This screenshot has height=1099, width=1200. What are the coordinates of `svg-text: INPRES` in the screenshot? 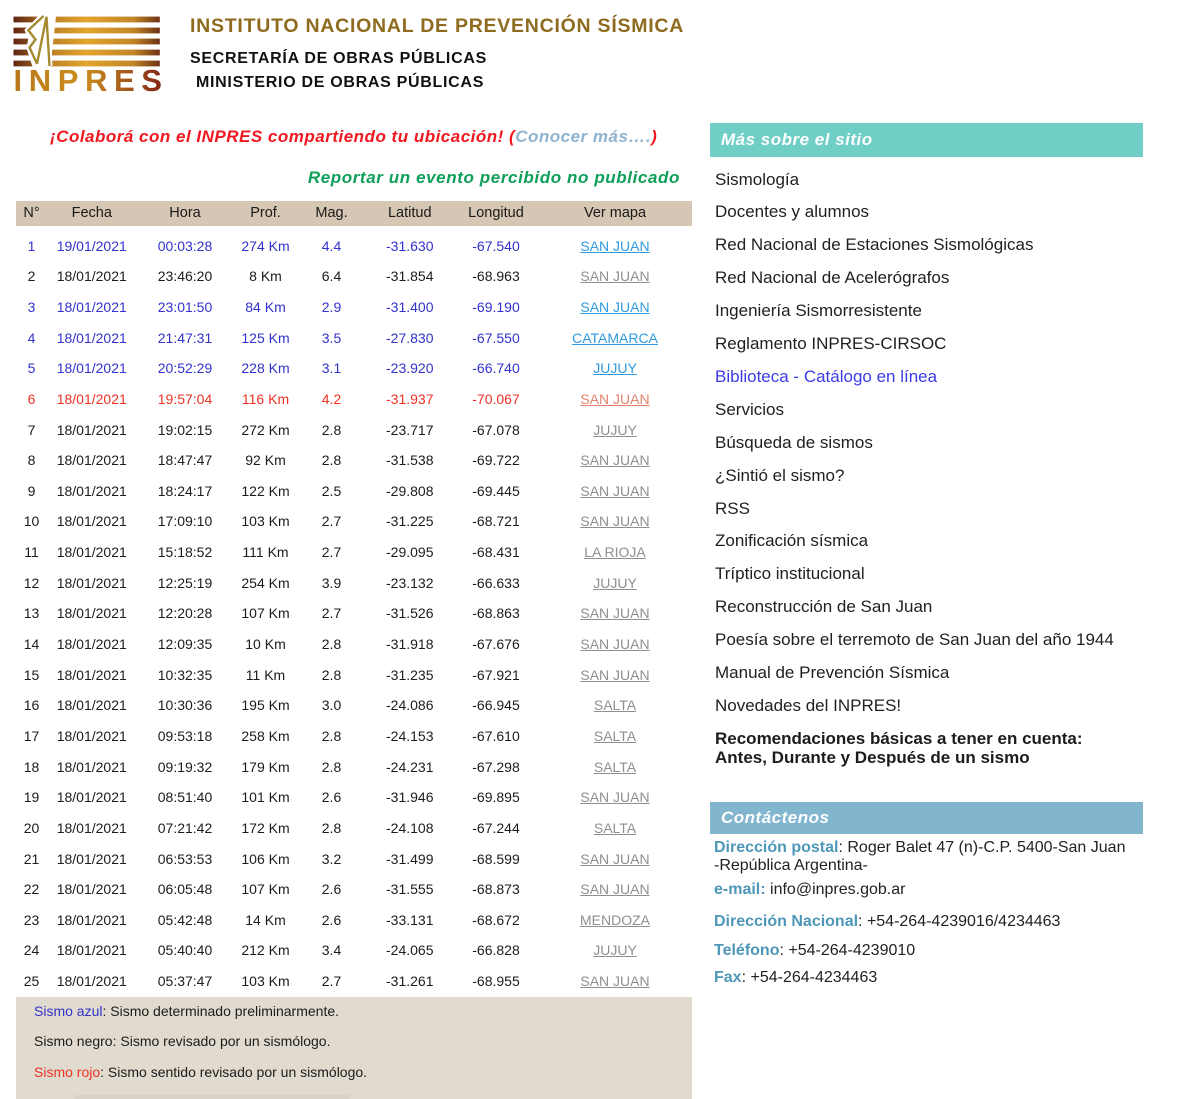 It's located at (91, 80).